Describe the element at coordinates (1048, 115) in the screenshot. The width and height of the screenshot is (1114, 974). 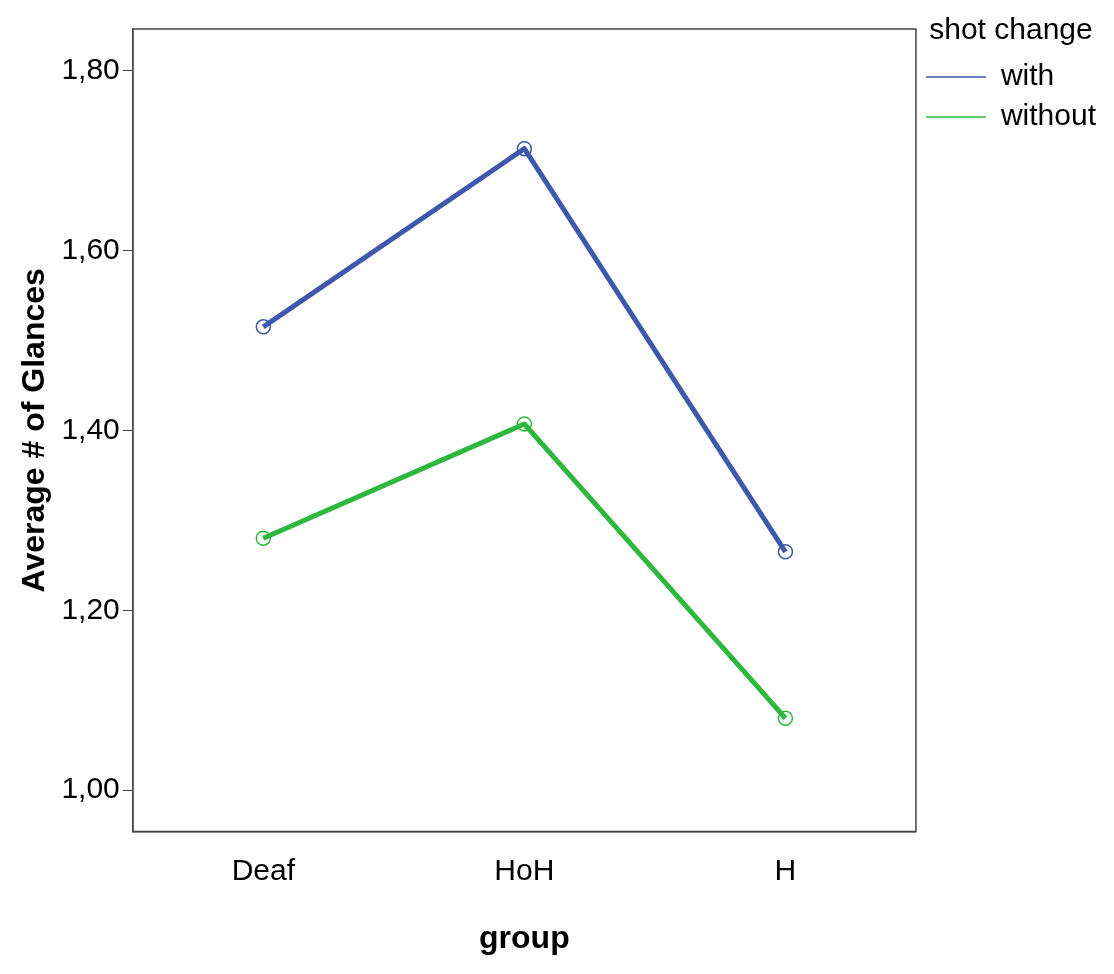
I see `legend-label: without` at that location.